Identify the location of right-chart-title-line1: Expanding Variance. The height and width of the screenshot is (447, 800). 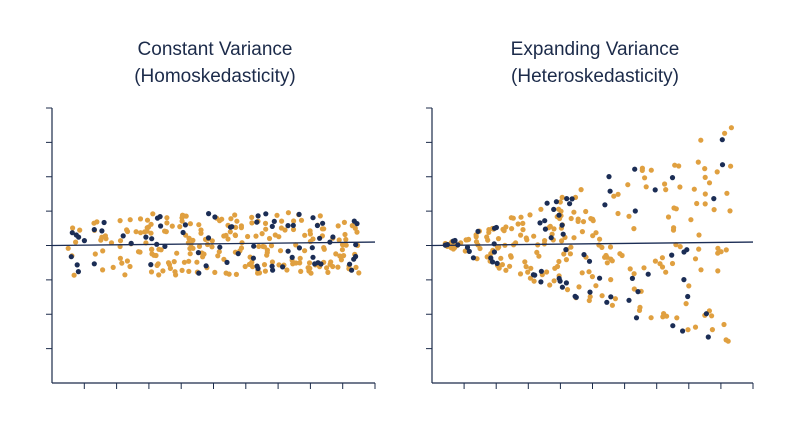
(595, 49).